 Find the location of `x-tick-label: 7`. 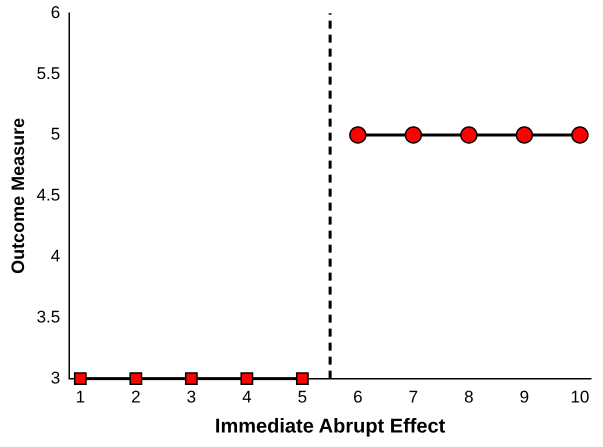

x-tick-label: 7 is located at coordinates (413, 396).